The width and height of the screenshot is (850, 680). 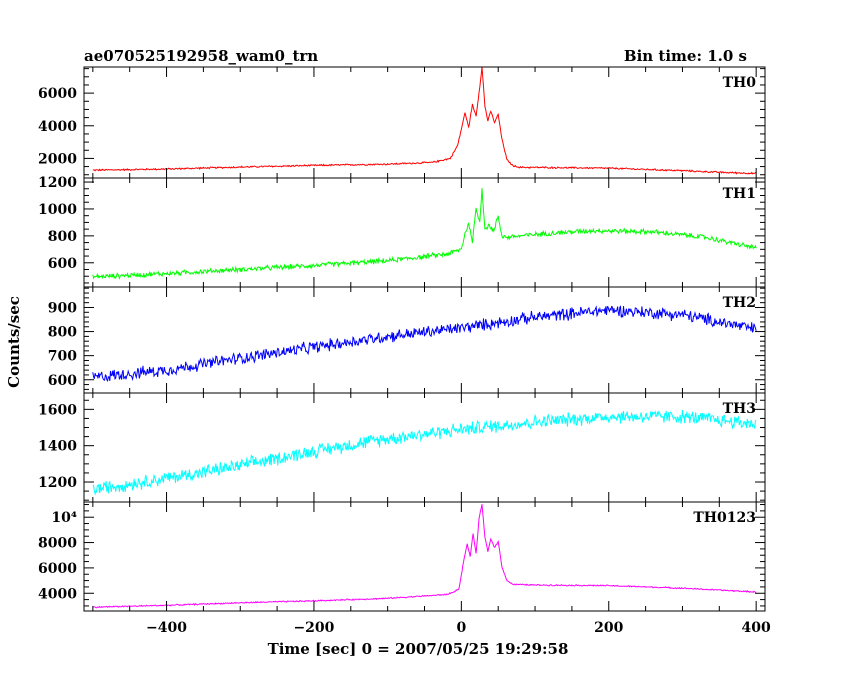 I want to click on panel-th3: 1200 1400 1600 TH3, so click(x=402, y=447).